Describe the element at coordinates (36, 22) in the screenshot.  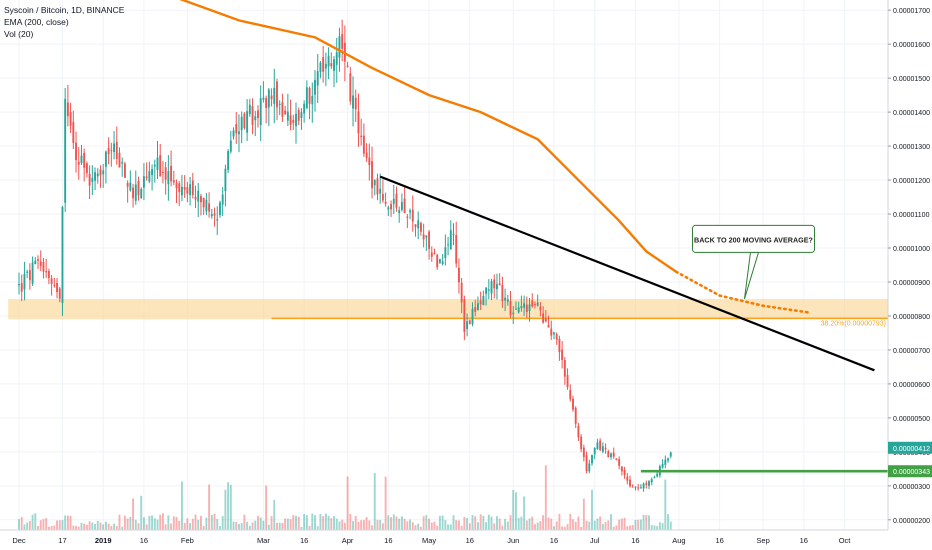
I see `legend-ema: EMA (200, close)` at that location.